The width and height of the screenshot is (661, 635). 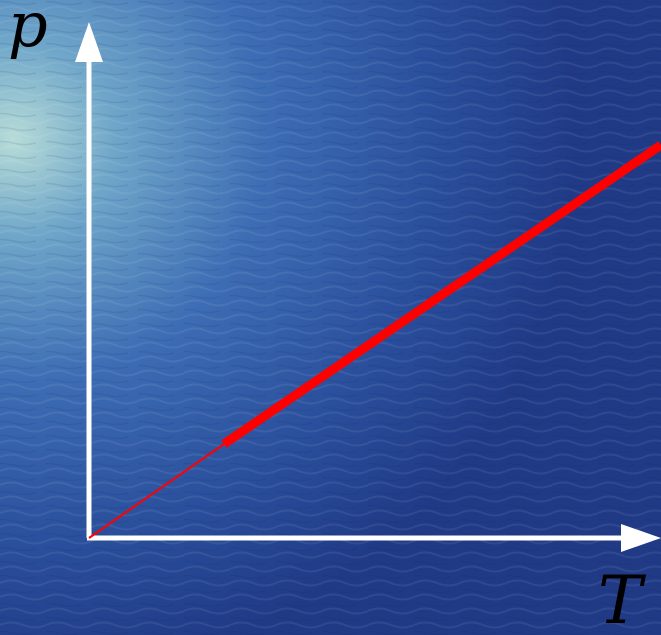 What do you see at coordinates (156, 491) in the screenshot?
I see `extrapolated-line` at bounding box center [156, 491].